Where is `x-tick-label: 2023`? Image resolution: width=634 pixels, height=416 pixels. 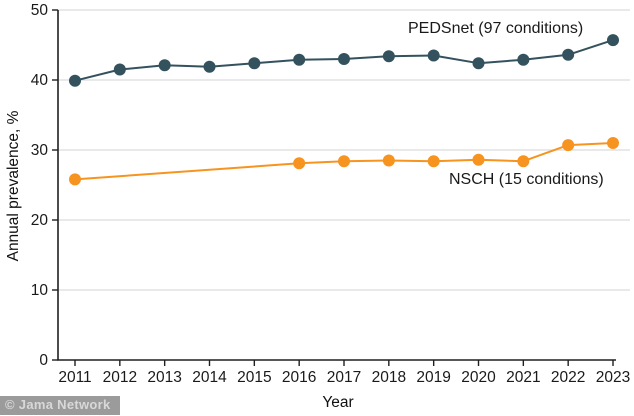 x-tick-label: 2023 is located at coordinates (613, 377).